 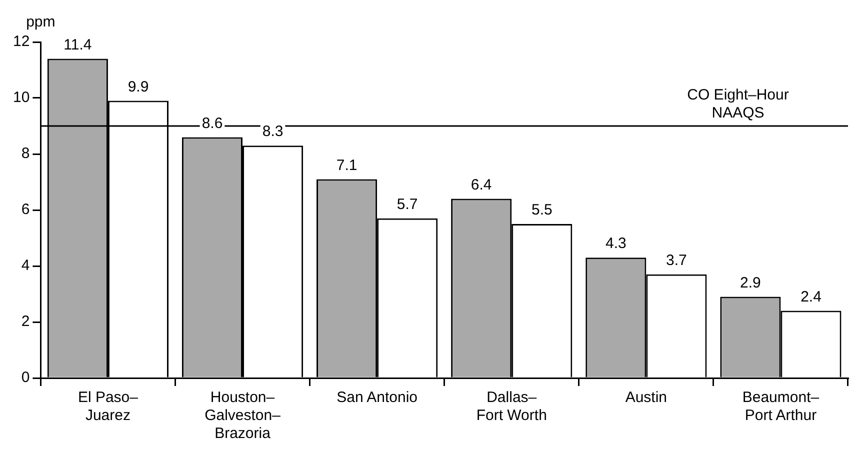 What do you see at coordinates (273, 131) in the screenshot?
I see `data-label: 8.3` at bounding box center [273, 131].